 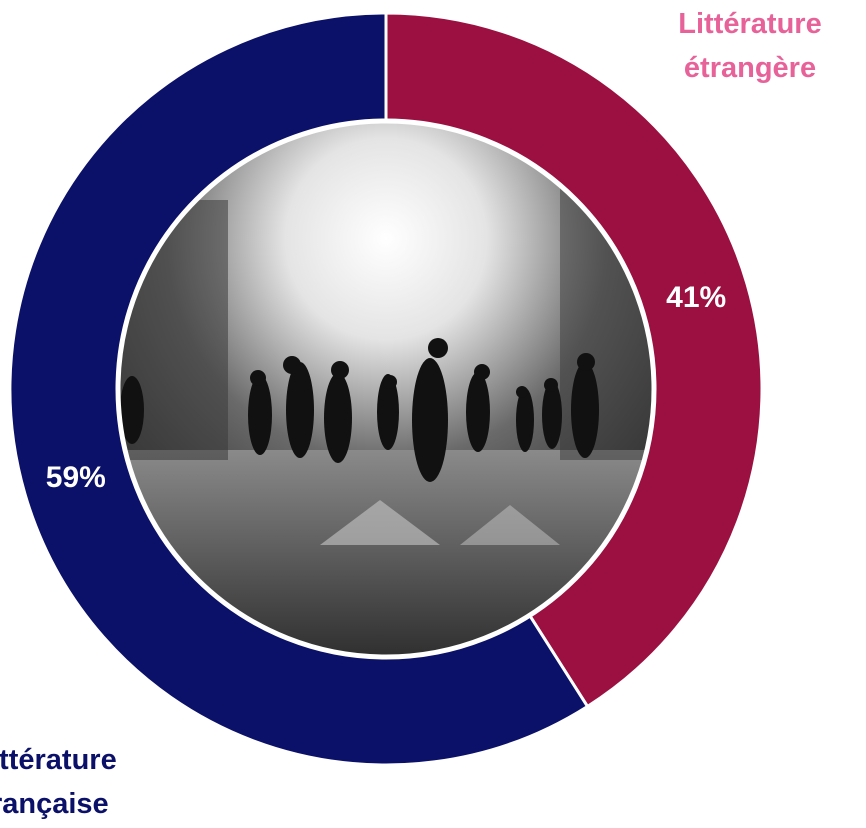 I want to click on value-label: 41%, so click(x=696, y=297).